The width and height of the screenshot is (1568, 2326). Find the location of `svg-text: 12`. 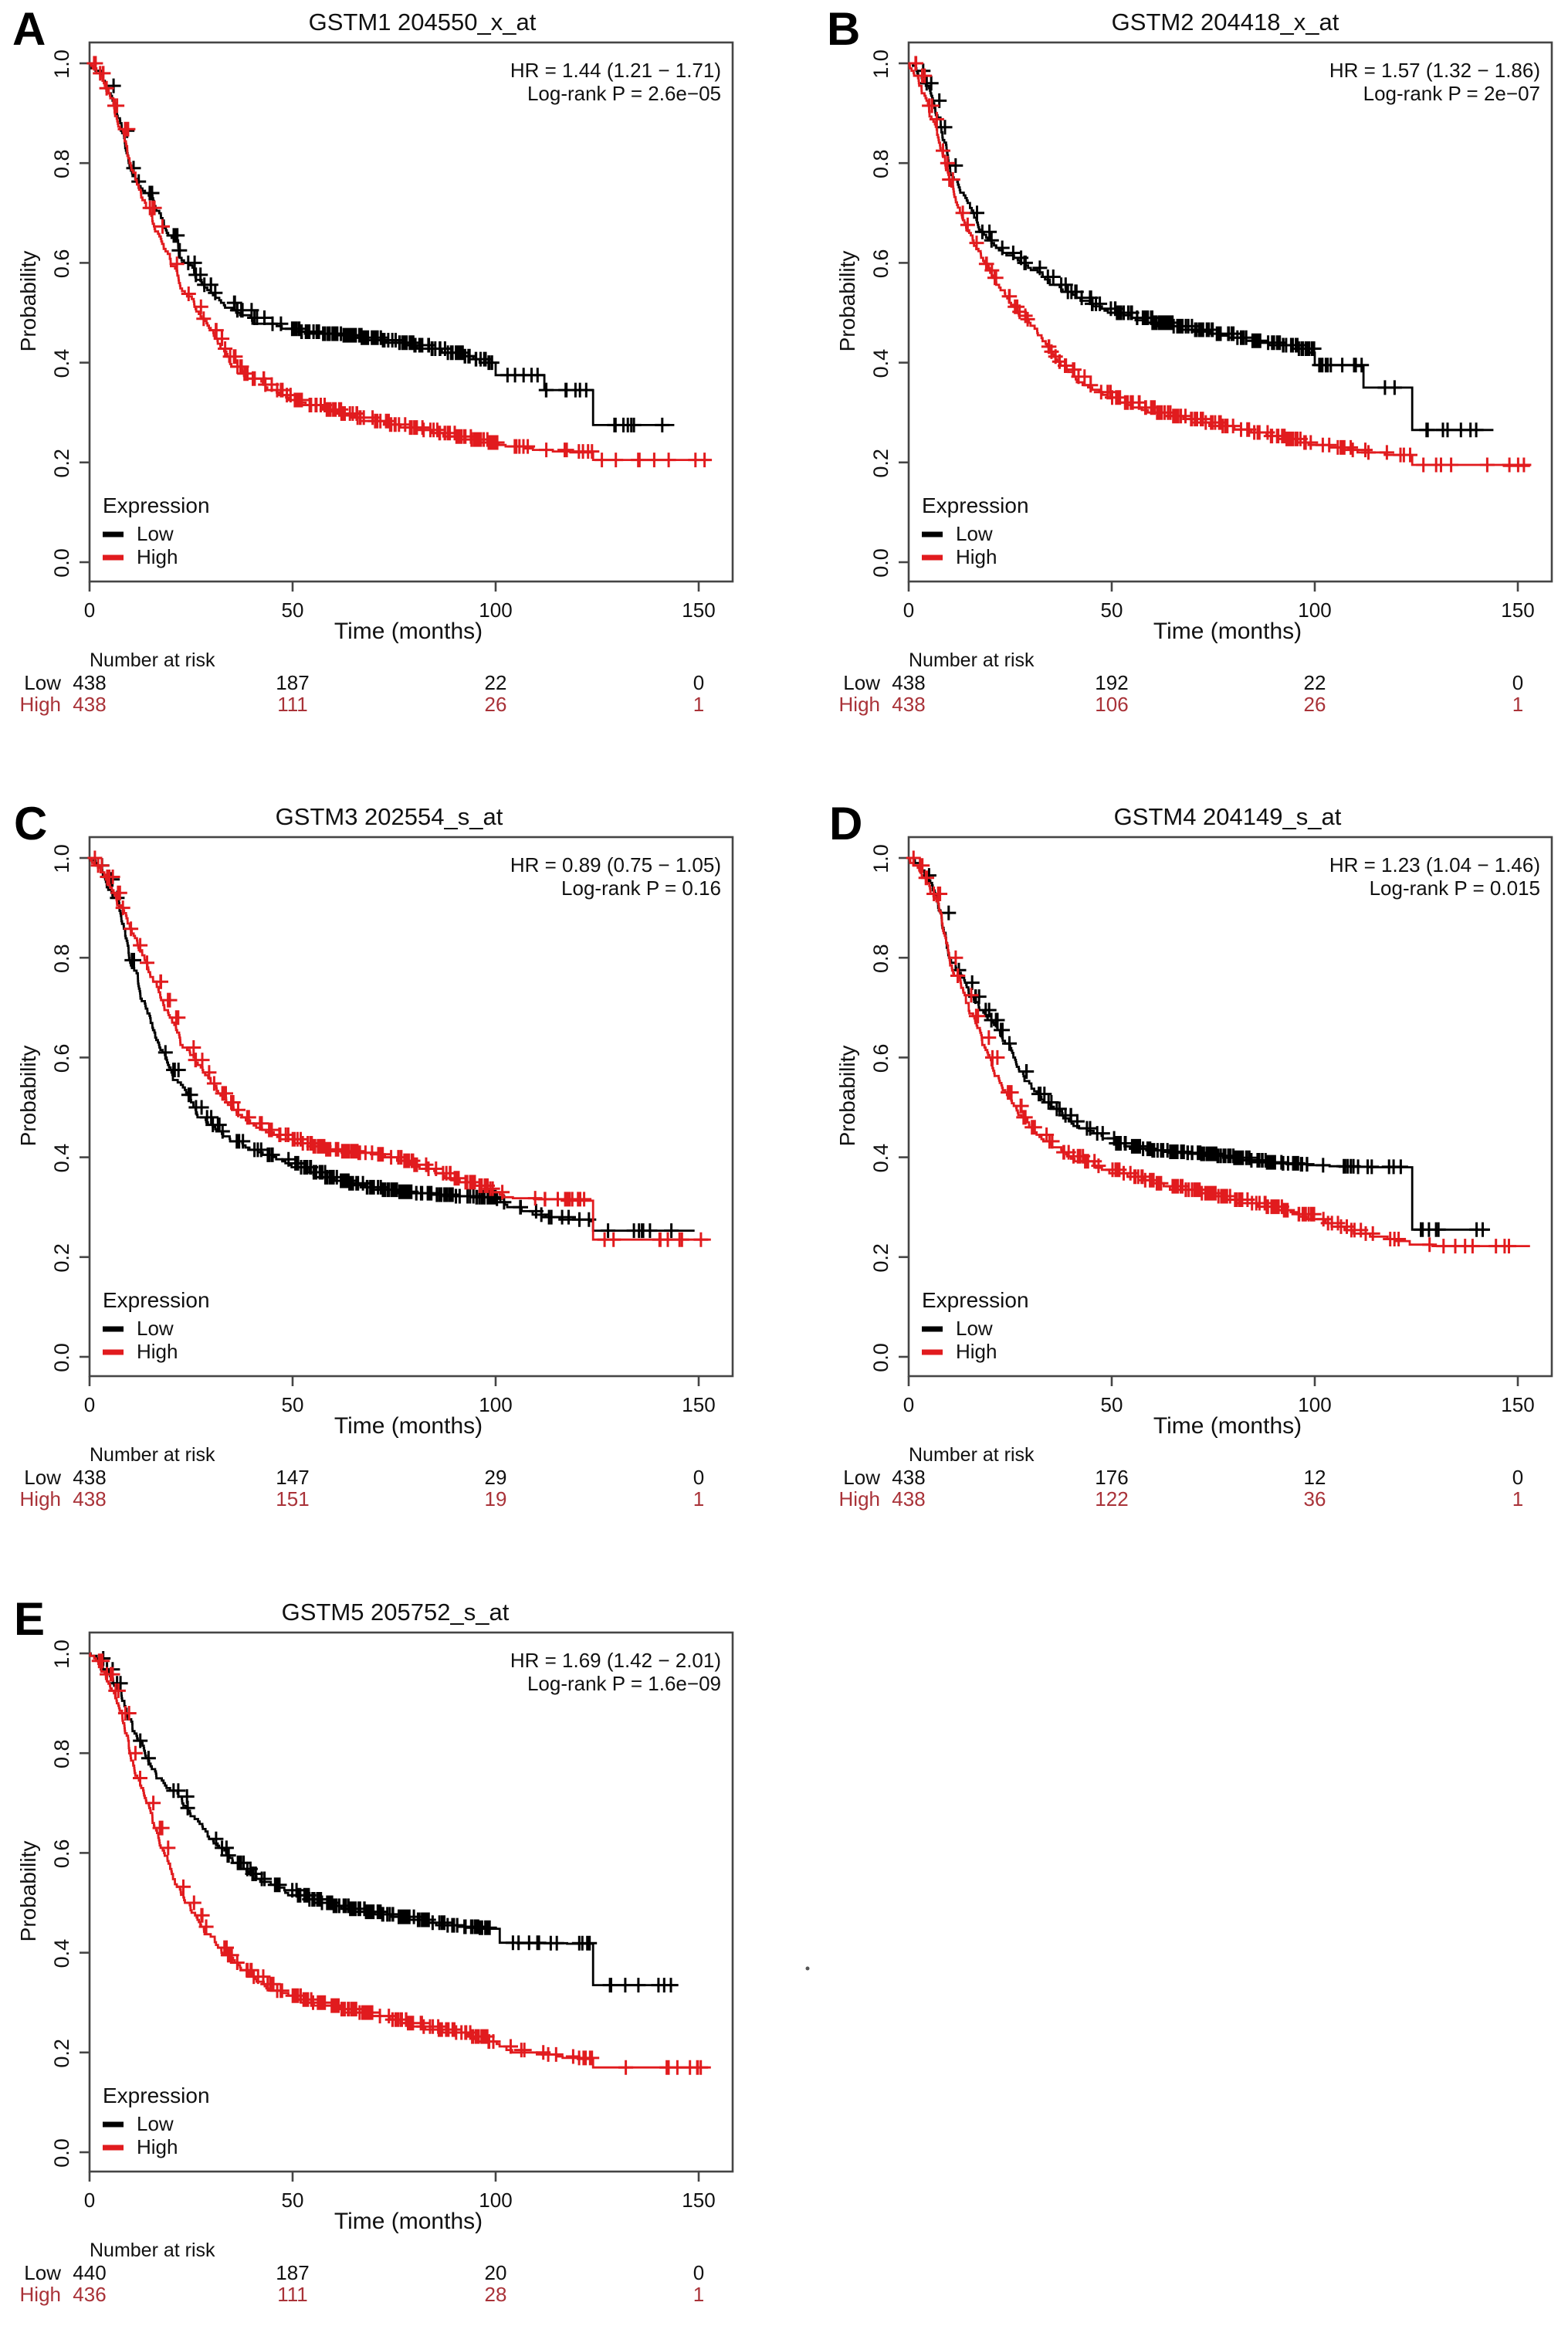

svg-text: 12 is located at coordinates (1315, 1477).